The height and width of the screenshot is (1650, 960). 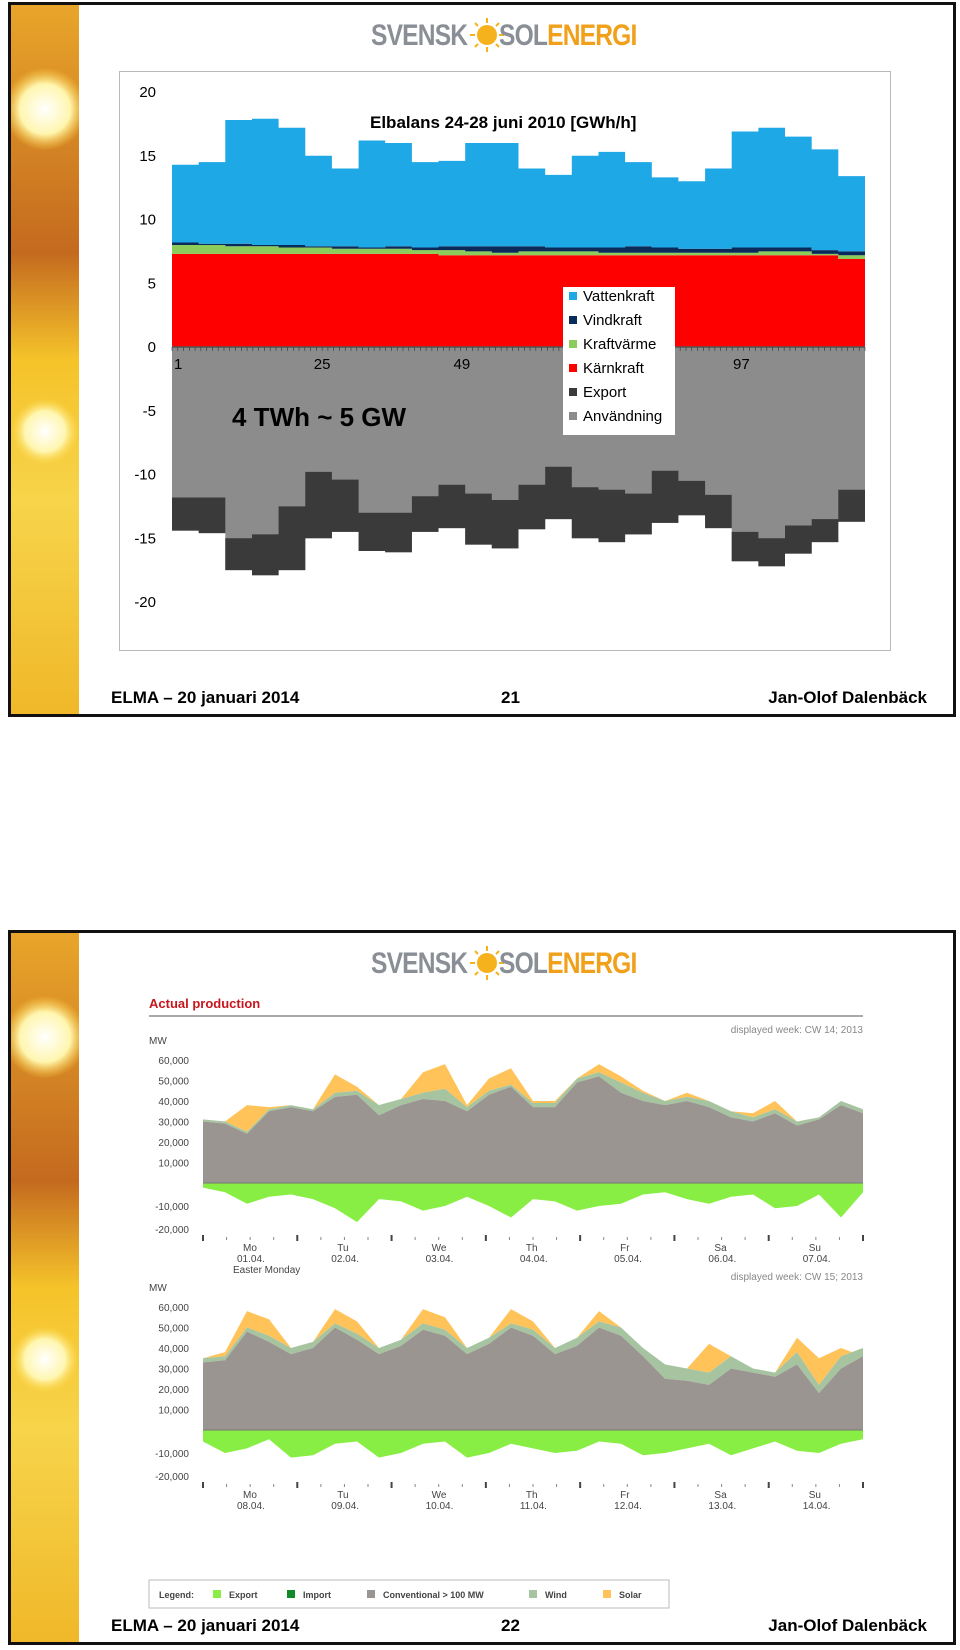 What do you see at coordinates (176, 1595) in the screenshot?
I see `legend-title: Legend:` at bounding box center [176, 1595].